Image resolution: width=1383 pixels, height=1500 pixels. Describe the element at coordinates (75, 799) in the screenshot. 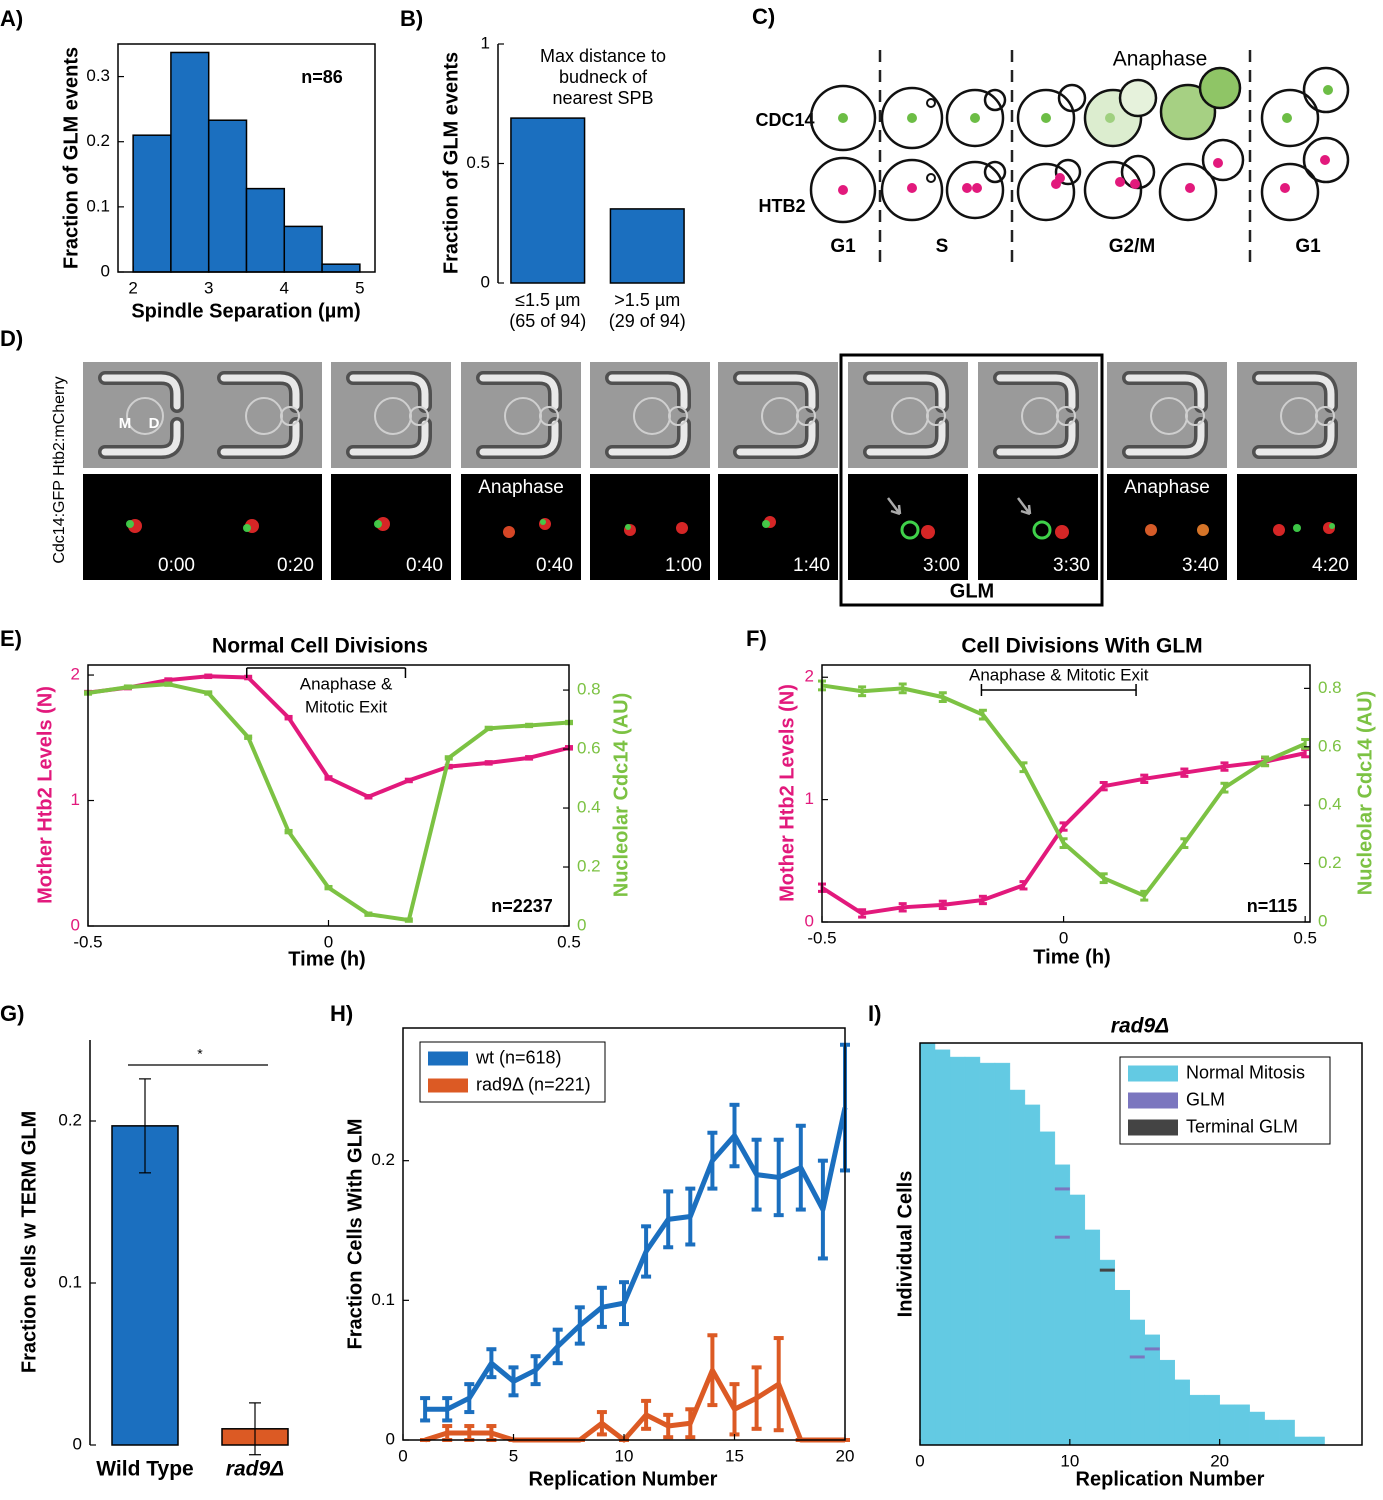

I see `y-tick-label: 1` at that location.